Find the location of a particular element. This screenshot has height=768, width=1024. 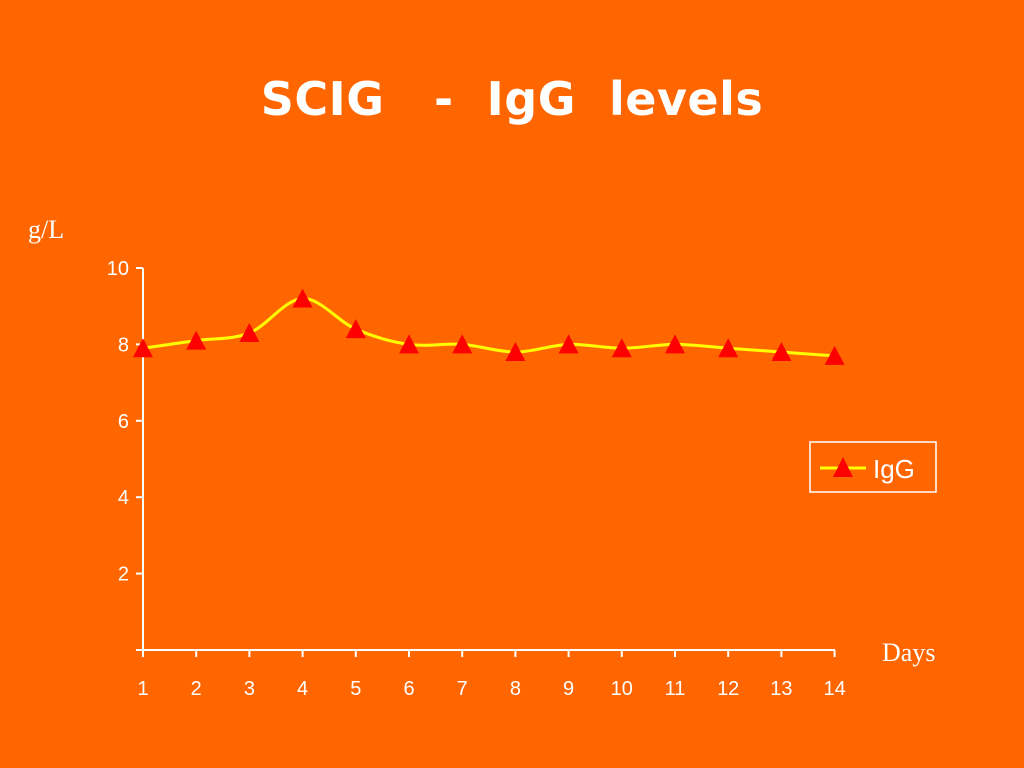

x-tick-label: 5 is located at coordinates (355, 689).